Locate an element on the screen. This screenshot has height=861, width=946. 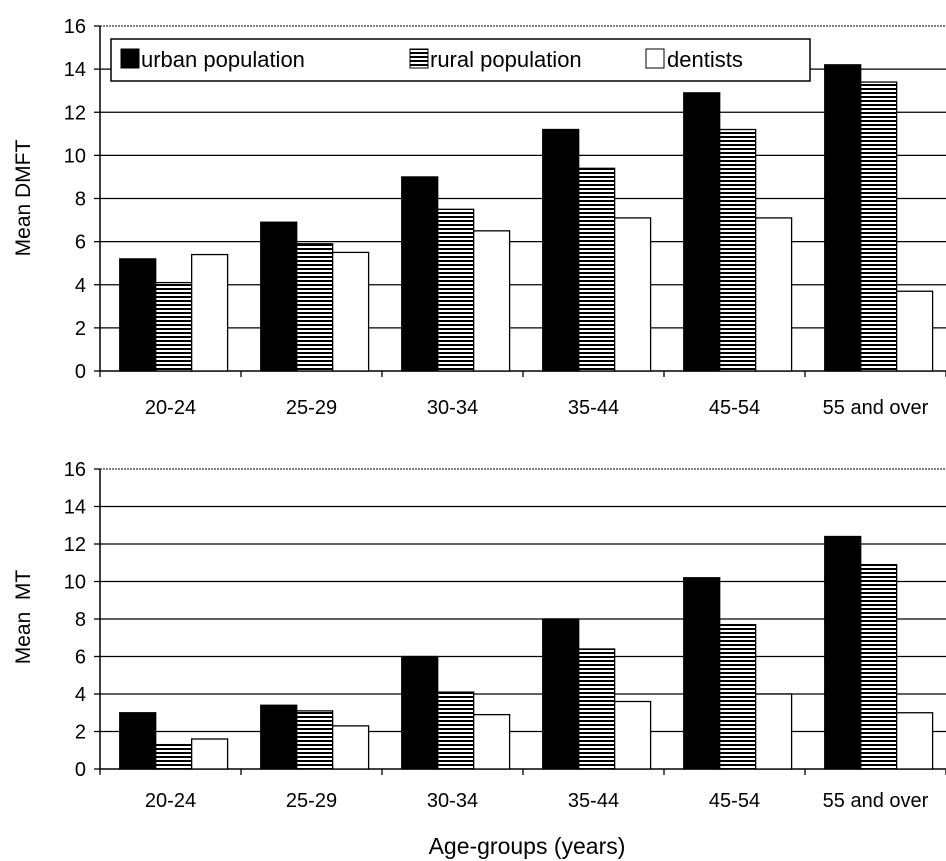
legend-label-dentists: dentists is located at coordinates (705, 59).